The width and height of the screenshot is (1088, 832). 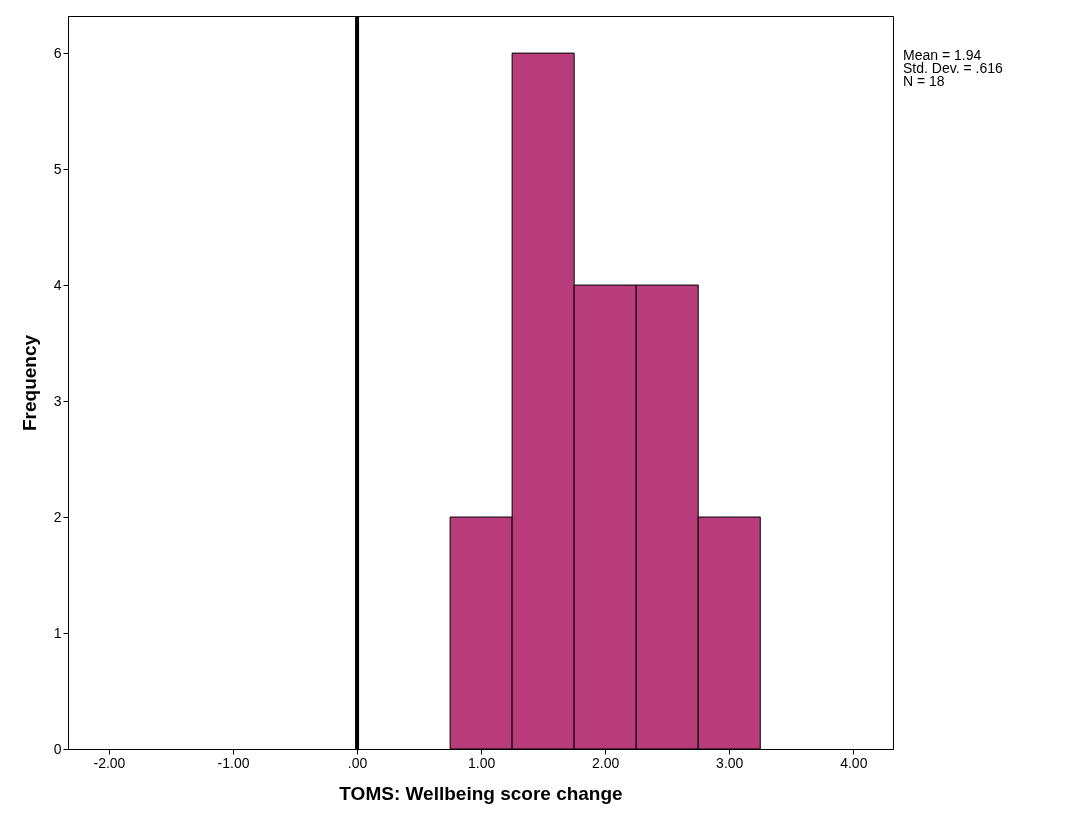 What do you see at coordinates (57, 516) in the screenshot?
I see `y-tick-label: 2` at bounding box center [57, 516].